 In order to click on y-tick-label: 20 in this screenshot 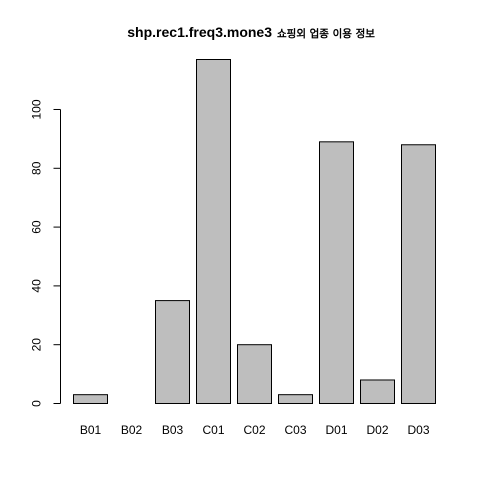, I will do `click(37, 345)`.